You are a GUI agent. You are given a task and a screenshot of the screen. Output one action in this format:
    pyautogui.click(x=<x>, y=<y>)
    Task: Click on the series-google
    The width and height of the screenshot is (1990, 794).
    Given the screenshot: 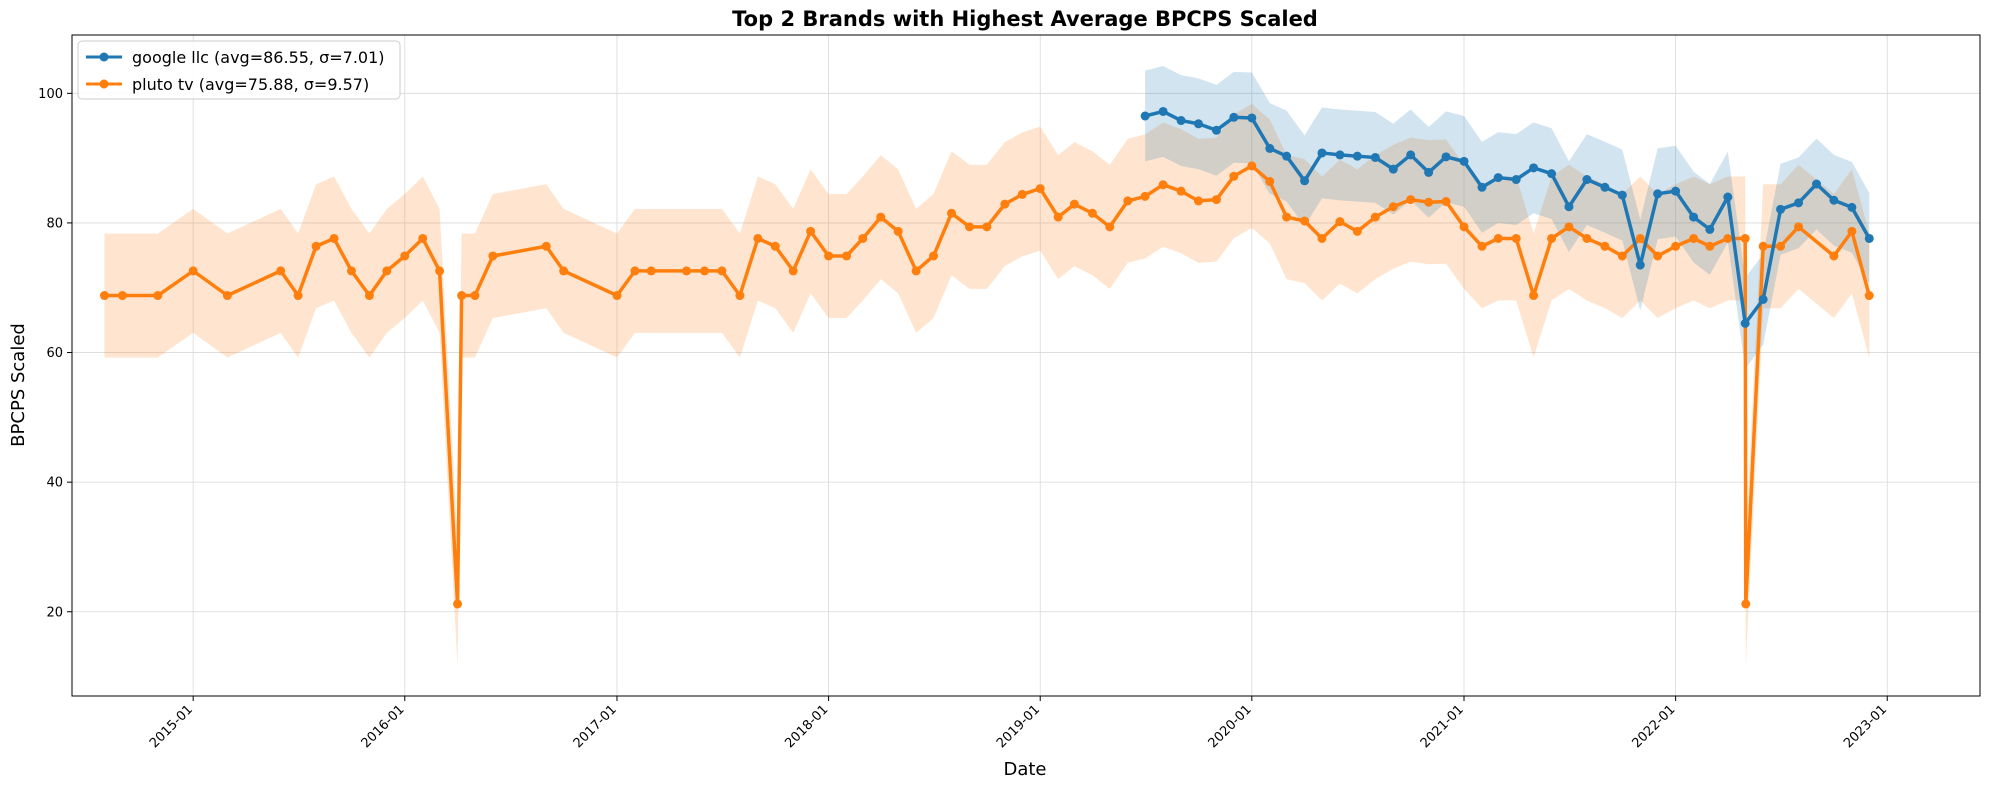 What is the action you would take?
    pyautogui.click(x=1507, y=217)
    